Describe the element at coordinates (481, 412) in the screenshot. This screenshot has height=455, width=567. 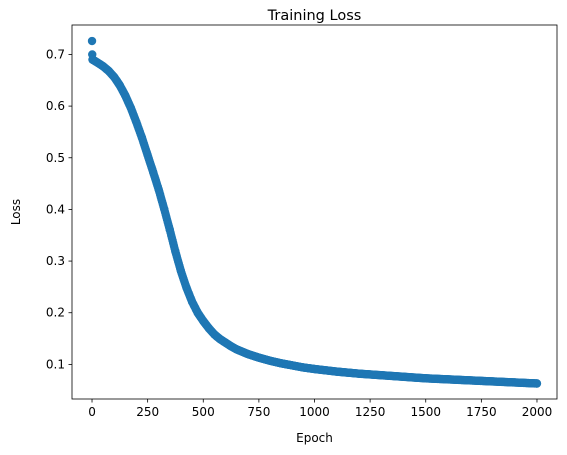
I see `x-tick-label: 1750` at that location.